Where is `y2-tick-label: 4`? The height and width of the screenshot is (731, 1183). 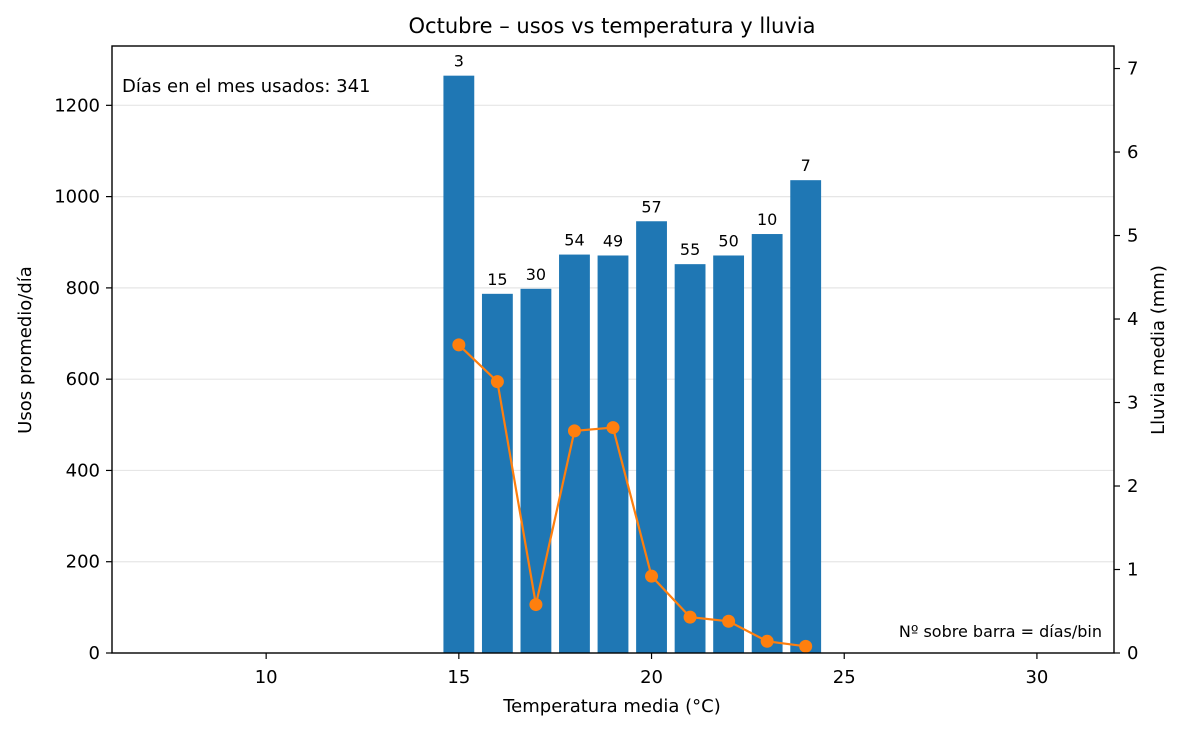 y2-tick-label: 4 is located at coordinates (1132, 319).